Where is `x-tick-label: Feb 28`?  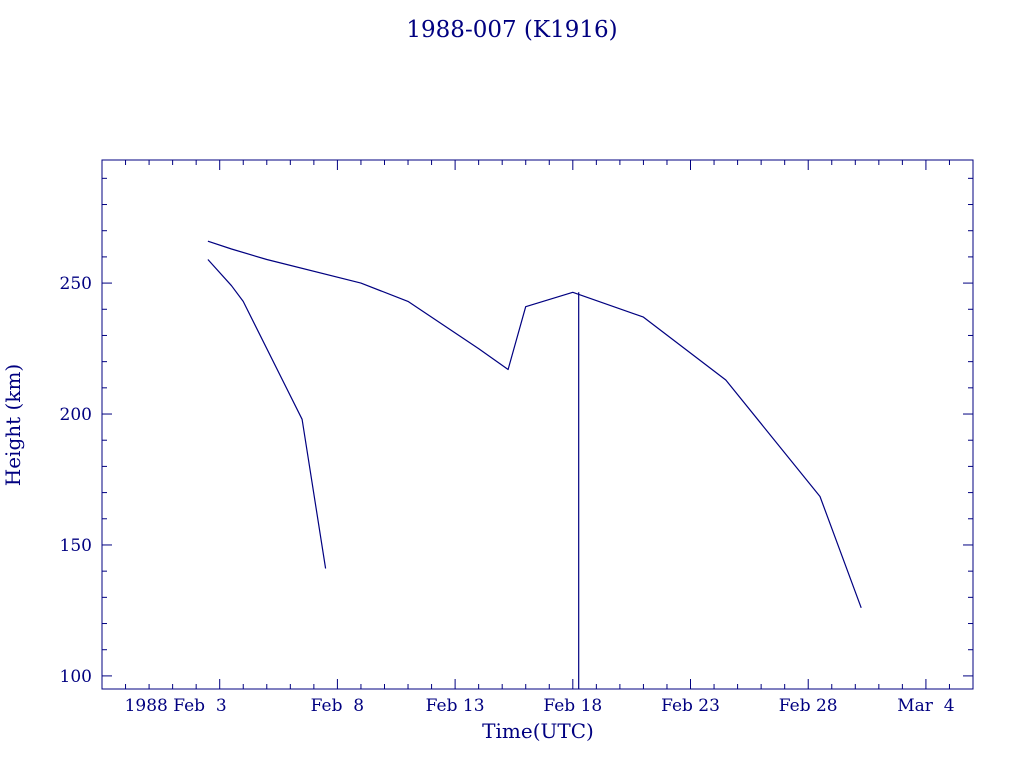 x-tick-label: Feb 28 is located at coordinates (808, 706).